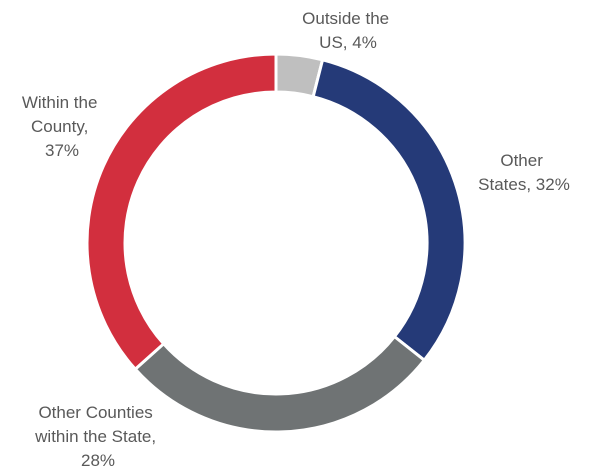 The width and height of the screenshot is (598, 473). What do you see at coordinates (524, 172) in the screenshot?
I see `label-other-states: Other States, 32%` at bounding box center [524, 172].